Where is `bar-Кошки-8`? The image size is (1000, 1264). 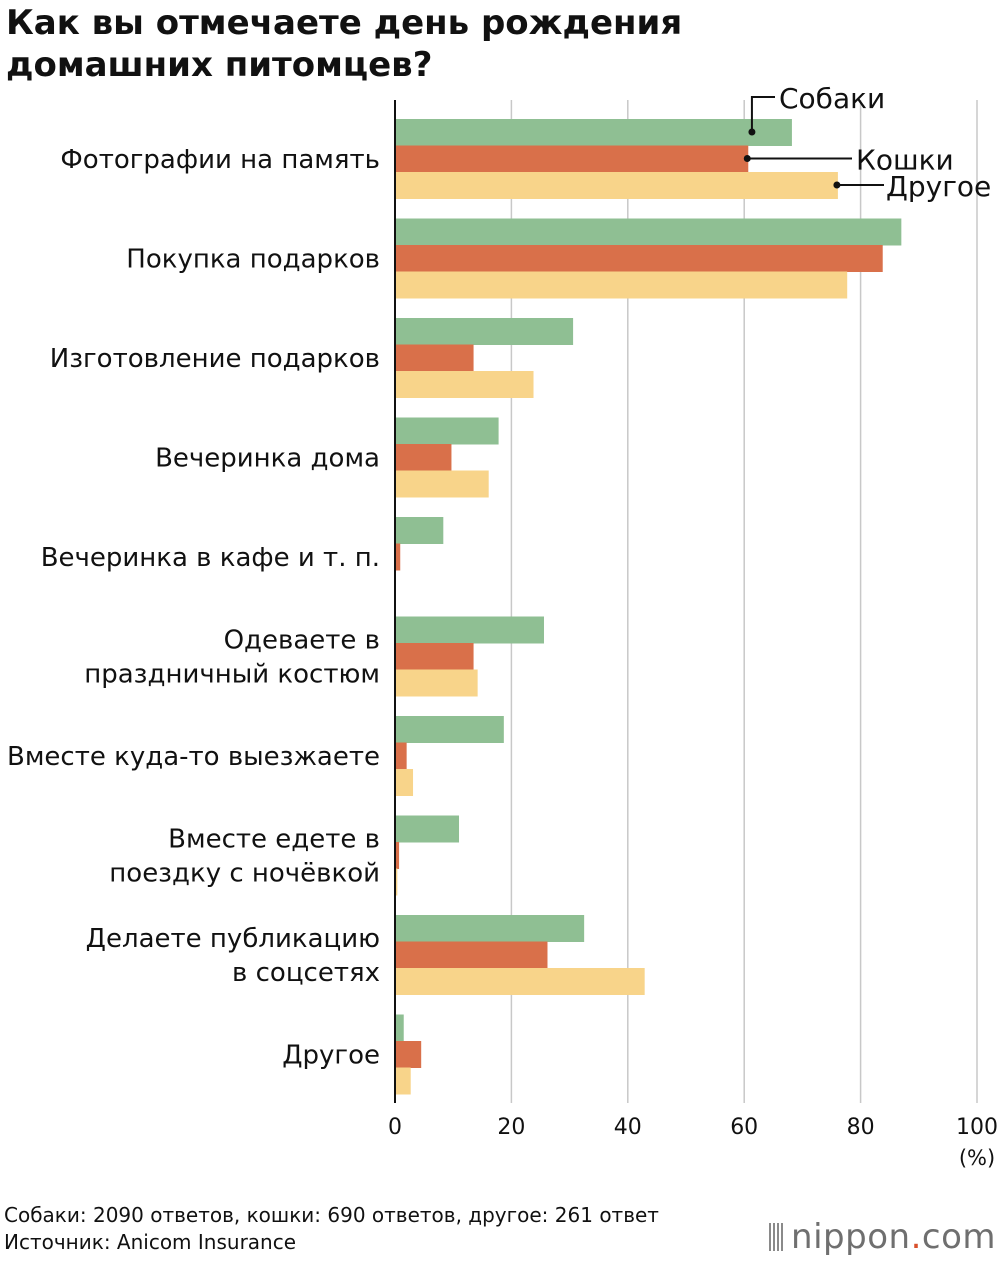 bar-Кошки-8 is located at coordinates (471, 955).